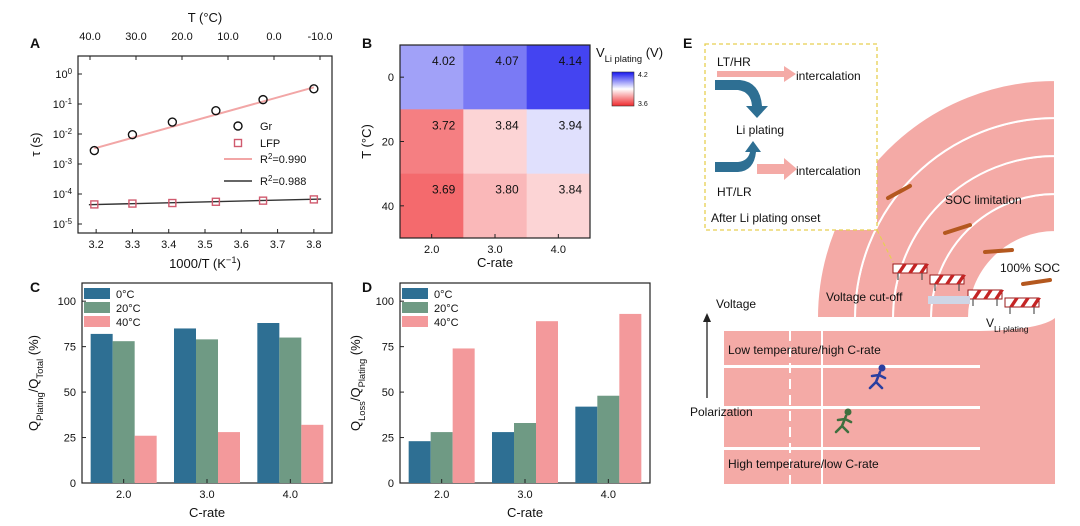 This screenshot has height=526, width=1080. Describe the element at coordinates (95, 245) in the screenshot. I see `panel-a-x-tick-0: 3.2` at that location.